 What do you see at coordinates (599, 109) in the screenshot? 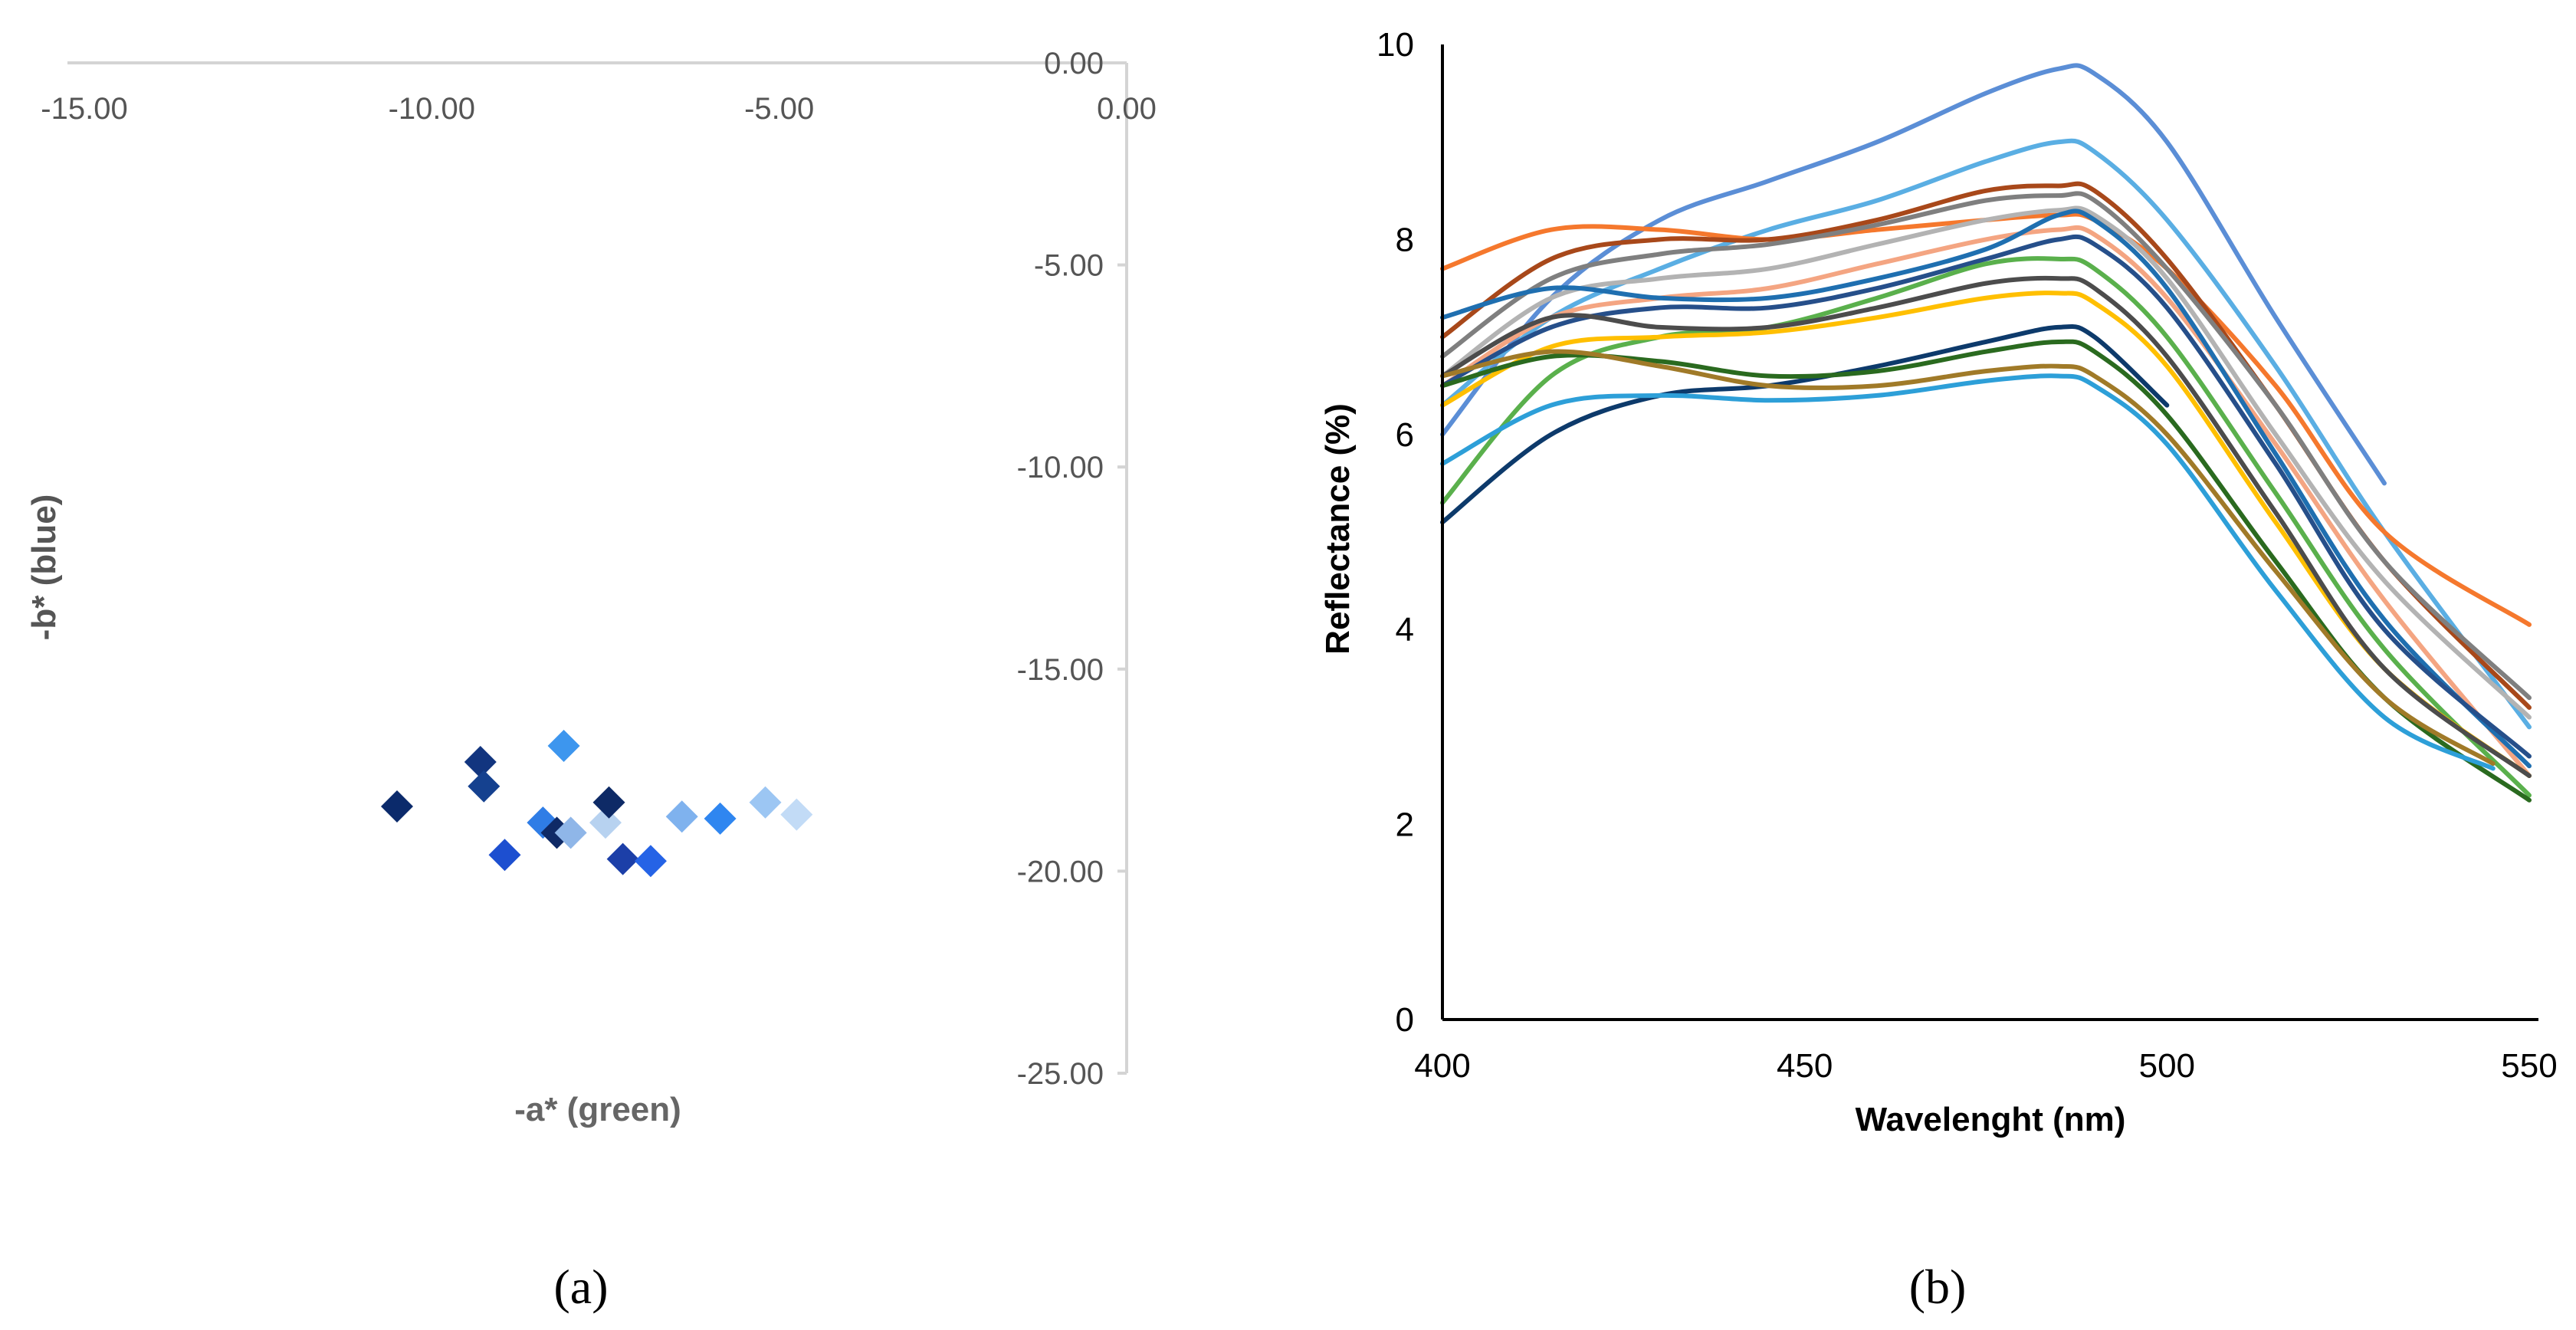
I see `x-tick-labels: -15.00 -10.00 -5.00 0.00` at bounding box center [599, 109].